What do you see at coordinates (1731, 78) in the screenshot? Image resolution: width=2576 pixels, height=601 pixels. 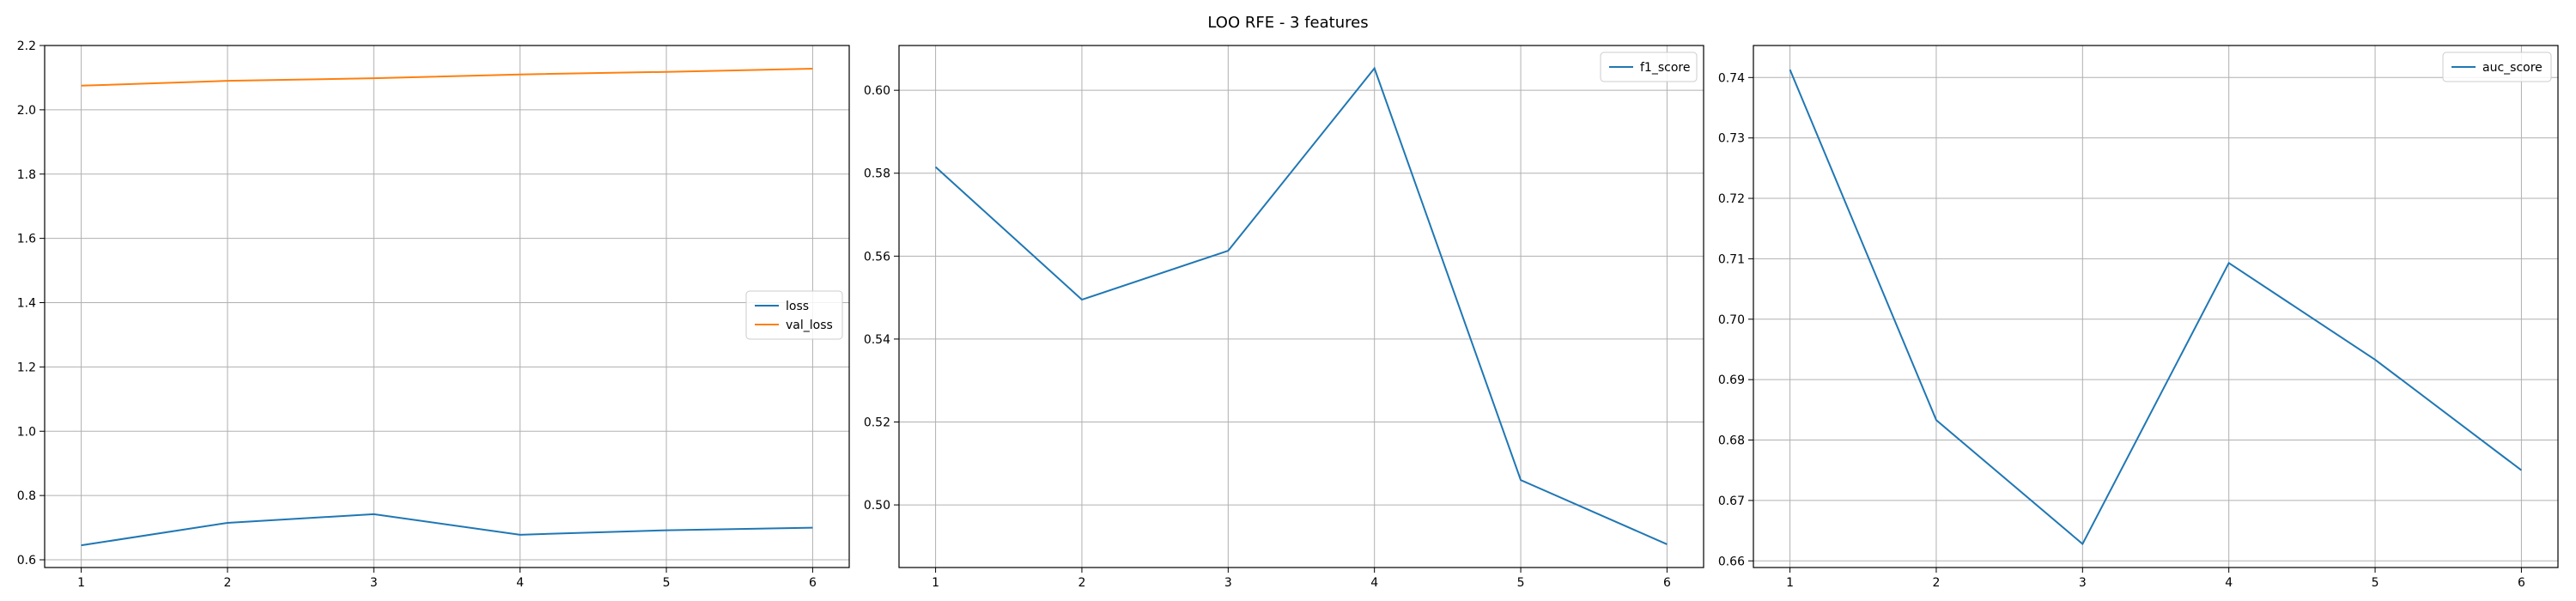 I see `y-tick-label: 0.74` at bounding box center [1731, 78].